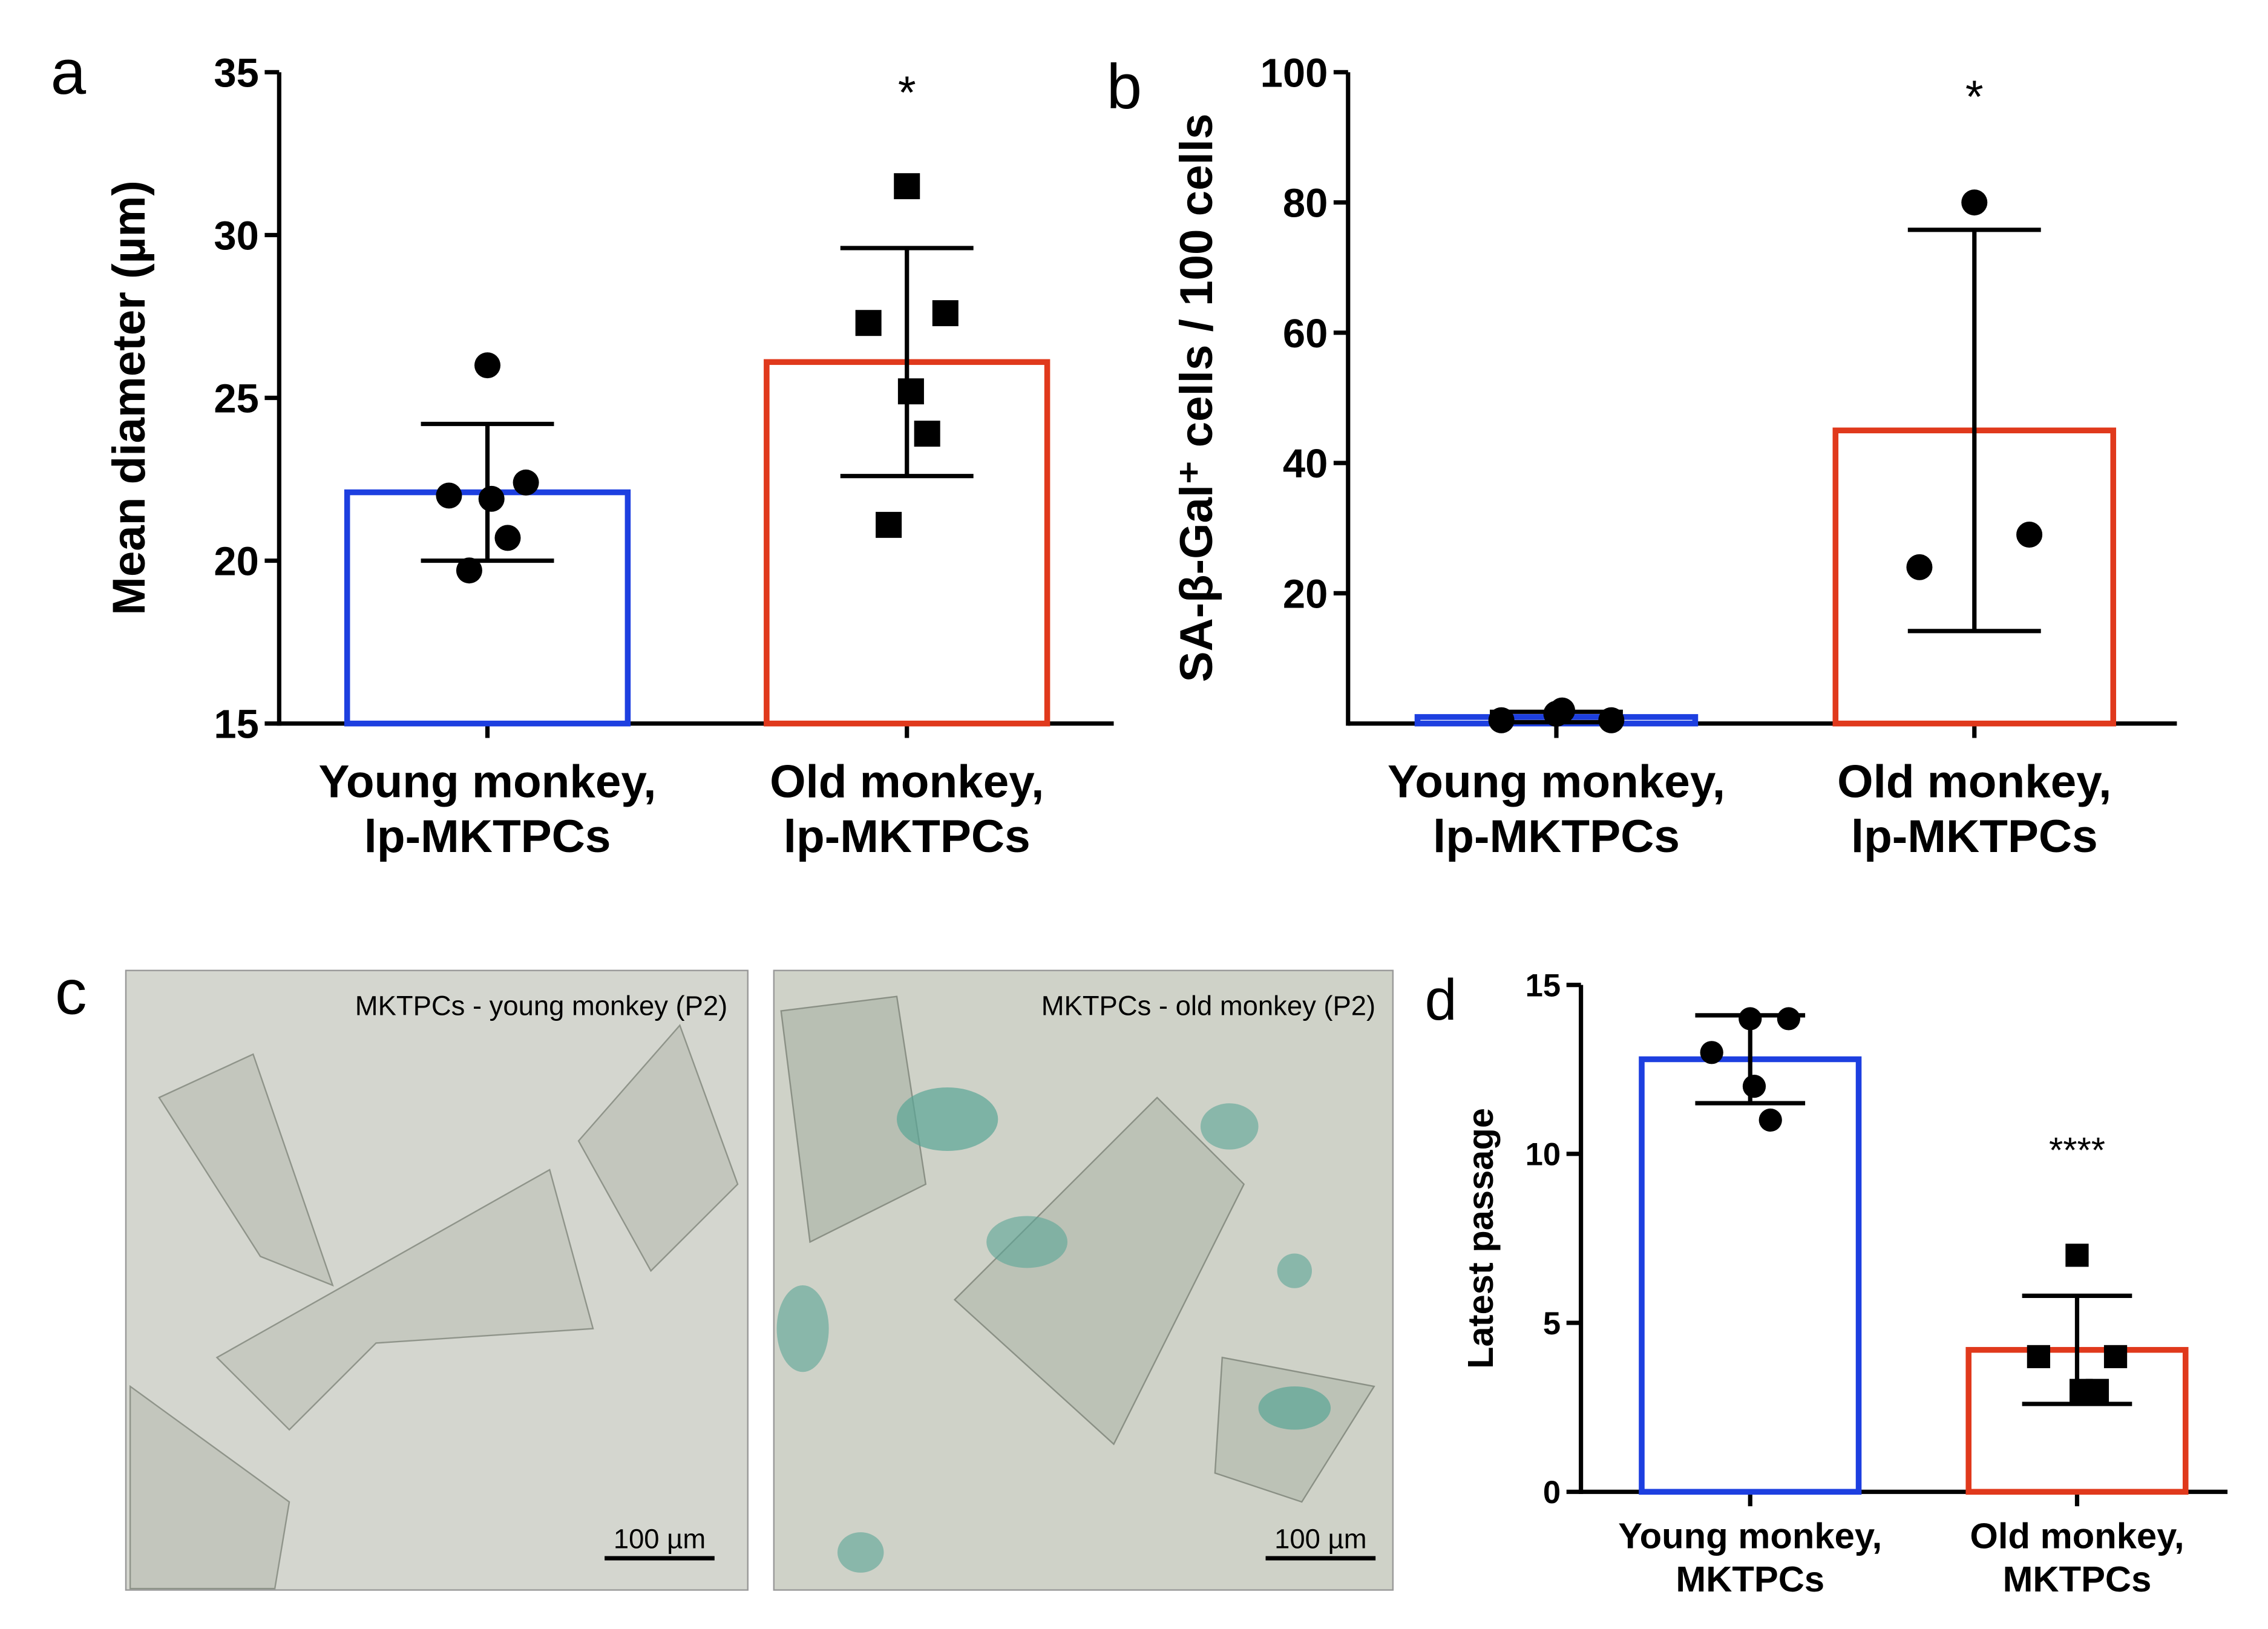  Describe the element at coordinates (1552, 1492) in the screenshot. I see `y-tick-label: 0` at that location.